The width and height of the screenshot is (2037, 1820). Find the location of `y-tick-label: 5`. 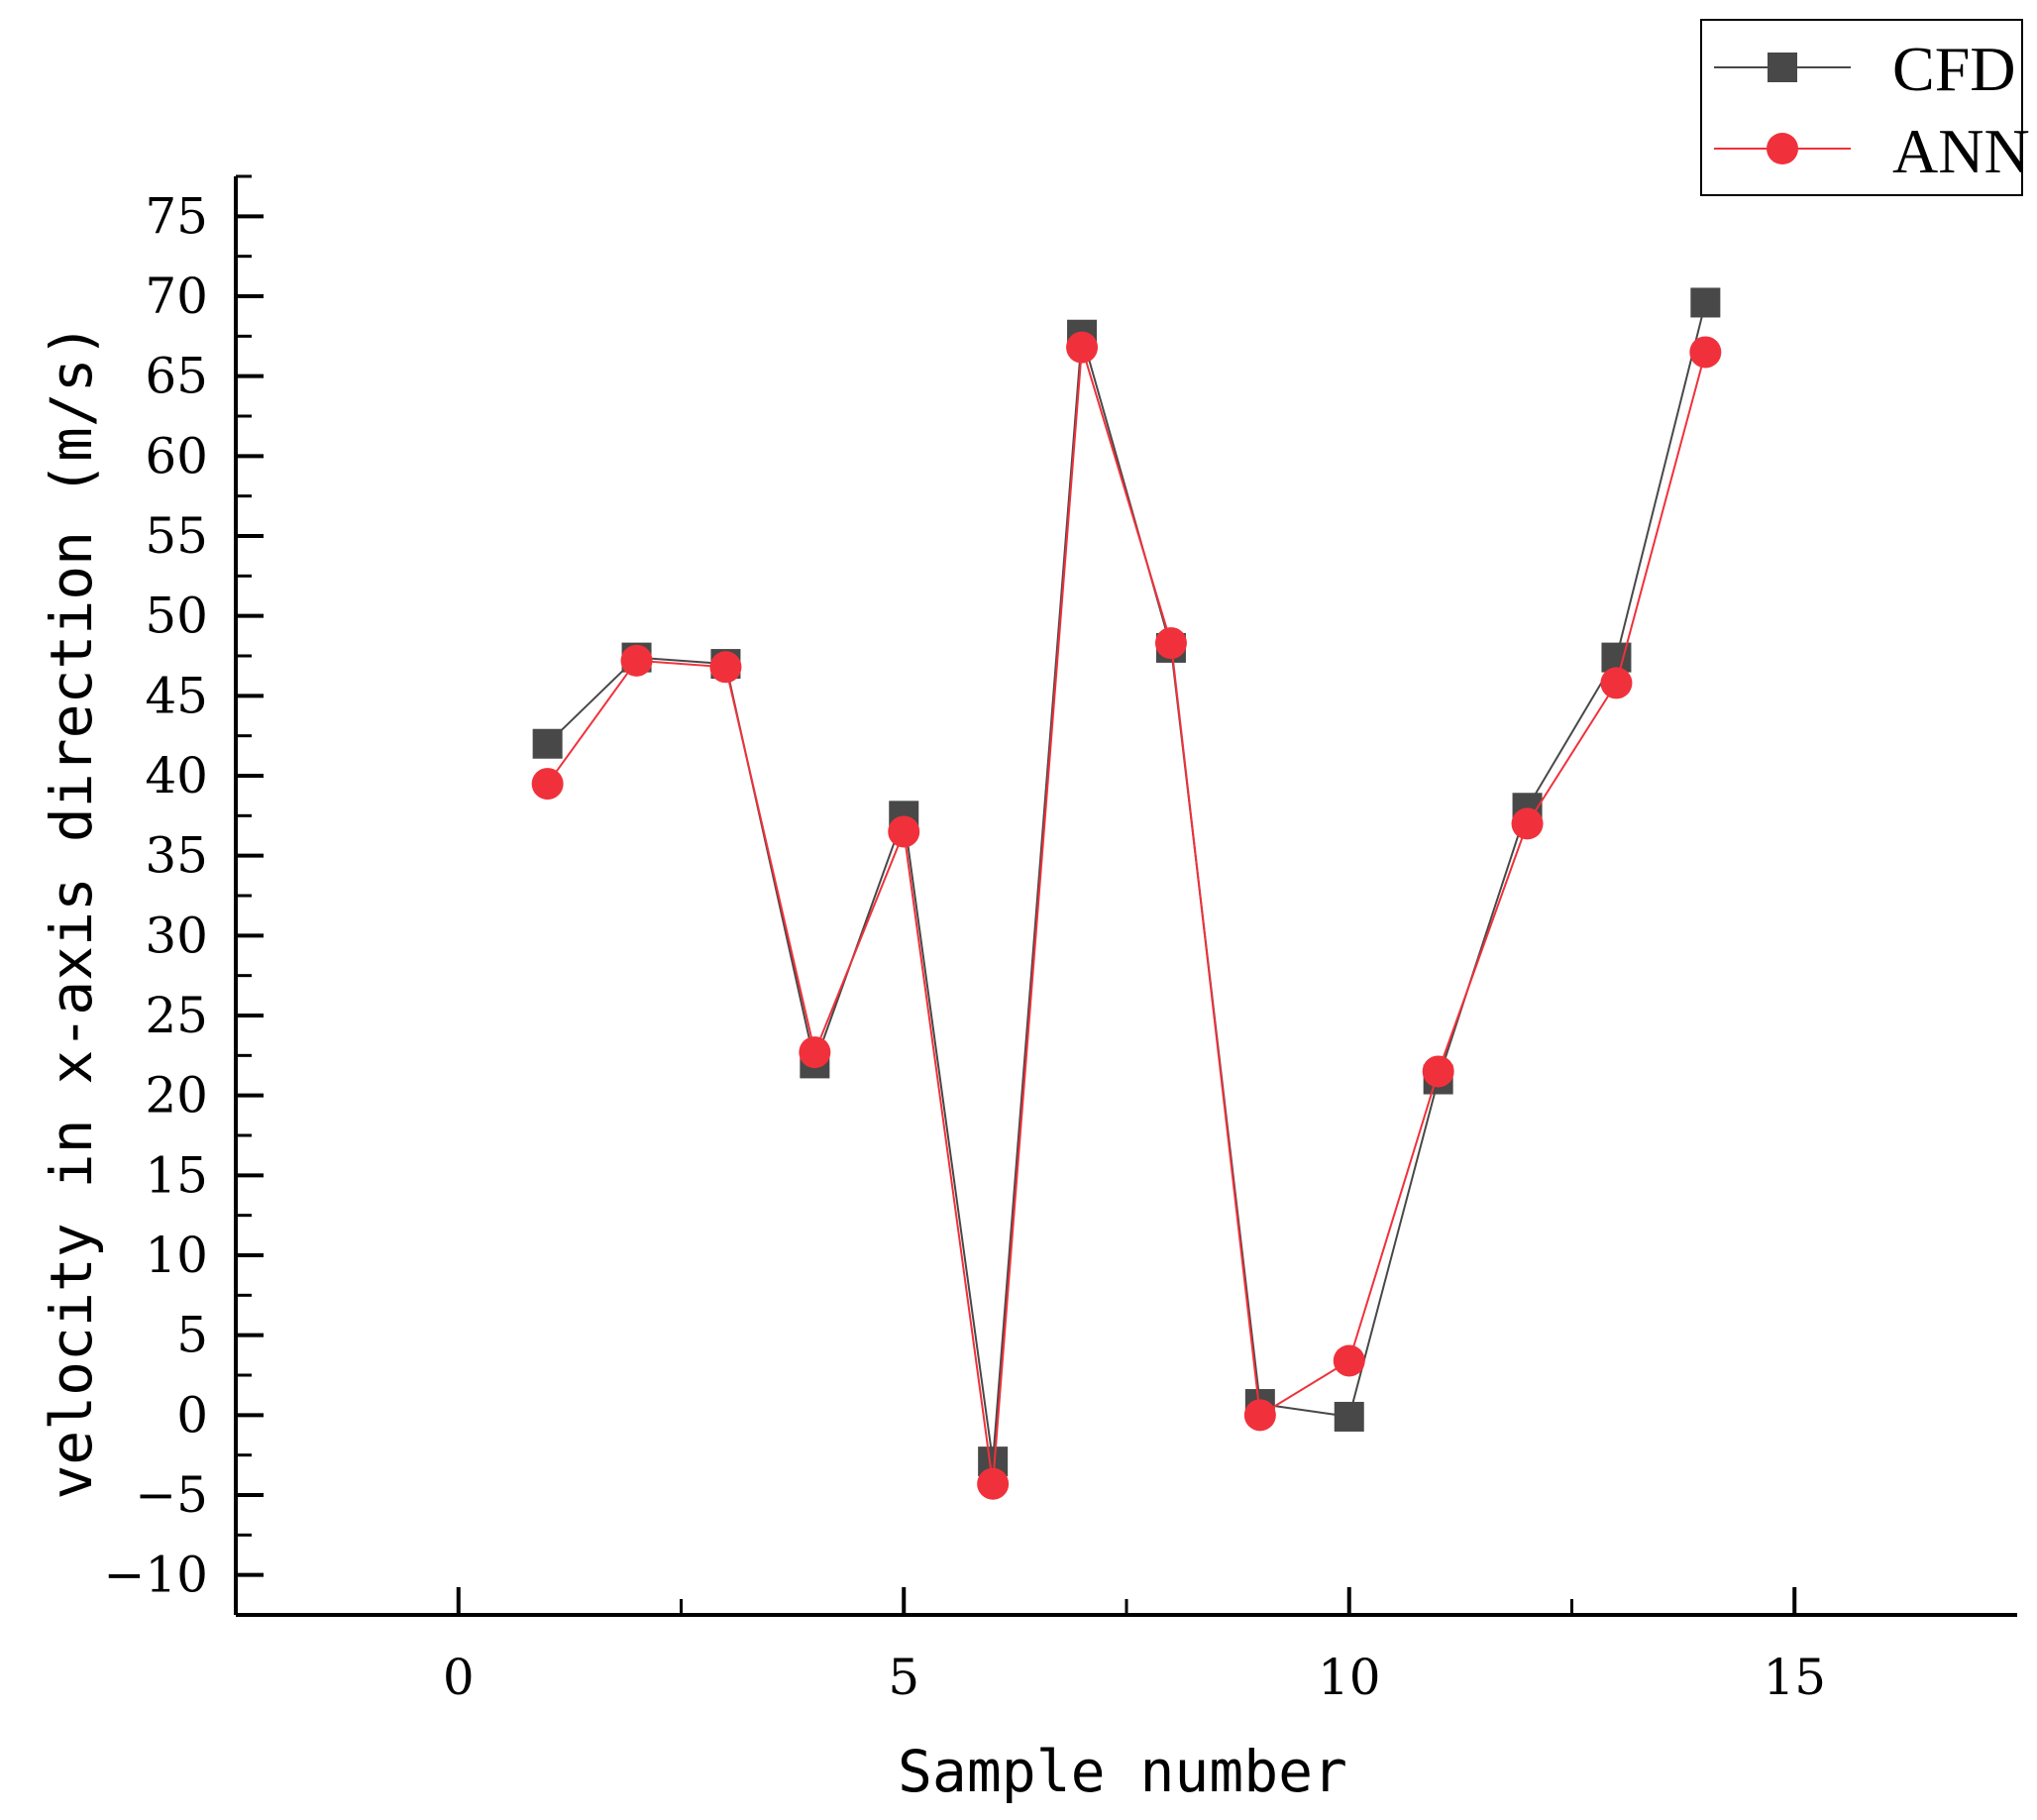

y-tick-label: 5 is located at coordinates (192, 1335).